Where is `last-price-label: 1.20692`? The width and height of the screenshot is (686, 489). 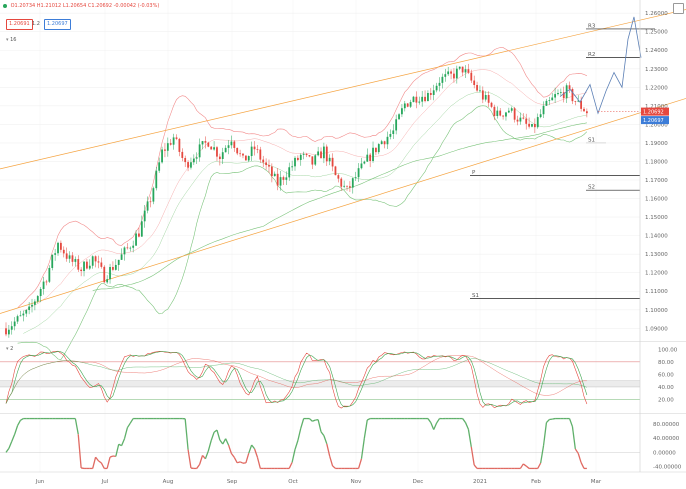 last-price-label: 1.20692 is located at coordinates (653, 112).